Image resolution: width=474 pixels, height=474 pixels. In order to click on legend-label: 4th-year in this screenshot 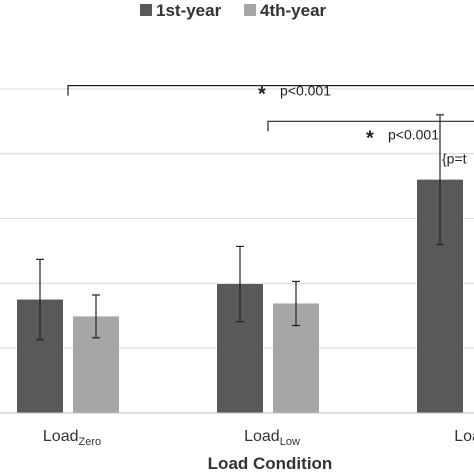, I will do `click(293, 10)`.